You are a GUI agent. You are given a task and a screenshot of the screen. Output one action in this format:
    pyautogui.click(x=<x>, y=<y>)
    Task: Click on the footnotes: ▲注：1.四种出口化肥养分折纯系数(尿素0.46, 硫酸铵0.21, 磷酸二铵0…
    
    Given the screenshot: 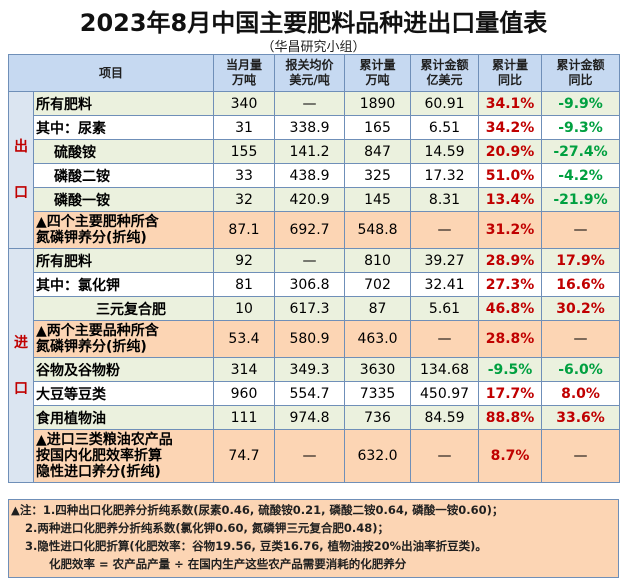 What is the action you would take?
    pyautogui.click(x=313, y=538)
    